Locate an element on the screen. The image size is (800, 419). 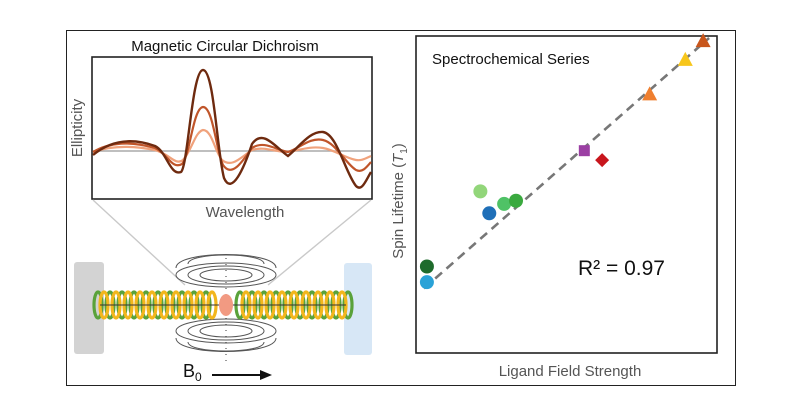
field-arrow-icon is located at coordinates (266, 375).